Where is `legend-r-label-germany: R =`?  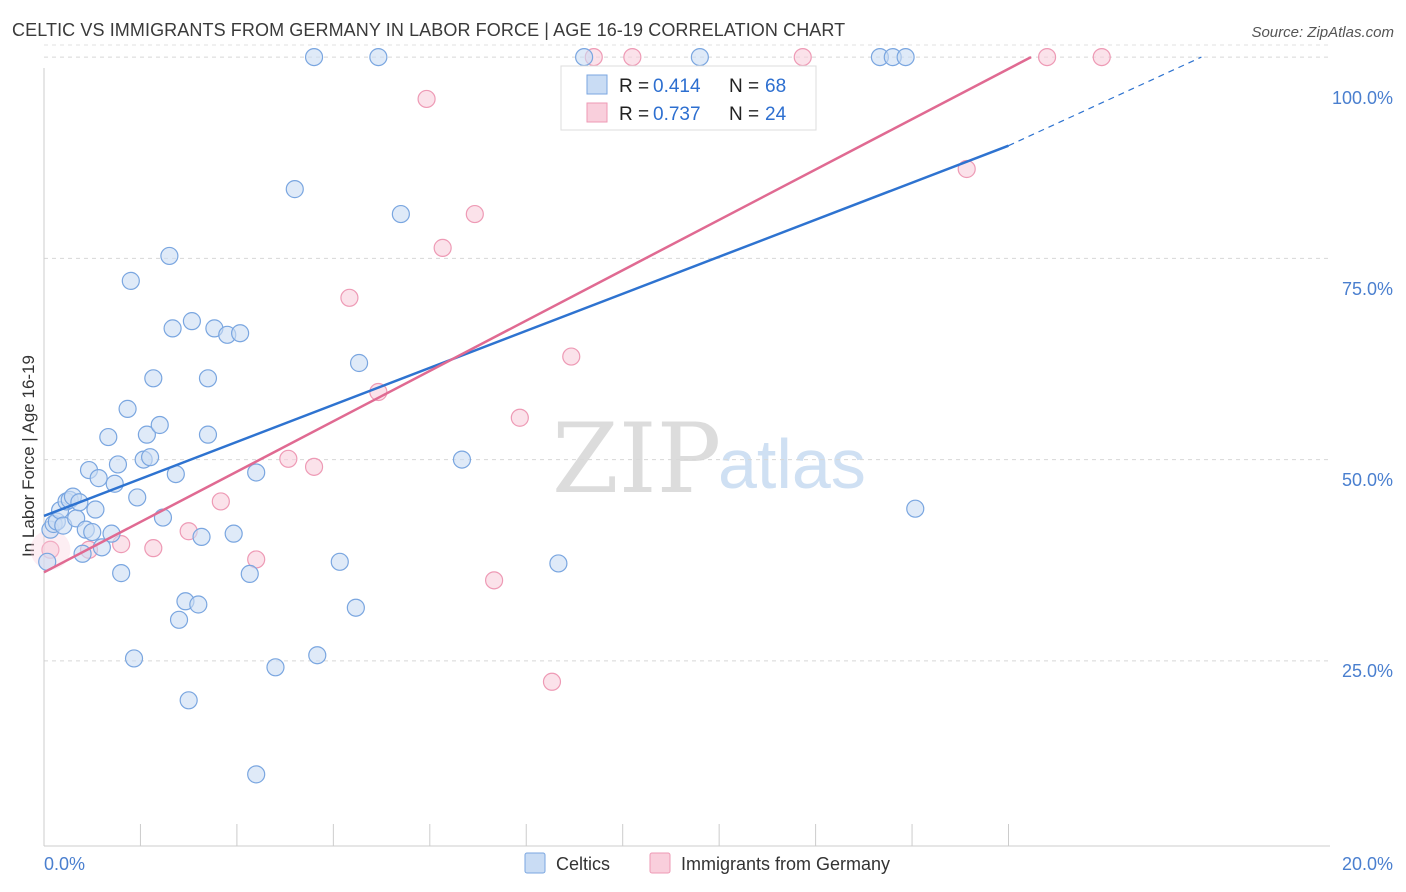
legend-r-label-germany: R = is located at coordinates (634, 114).